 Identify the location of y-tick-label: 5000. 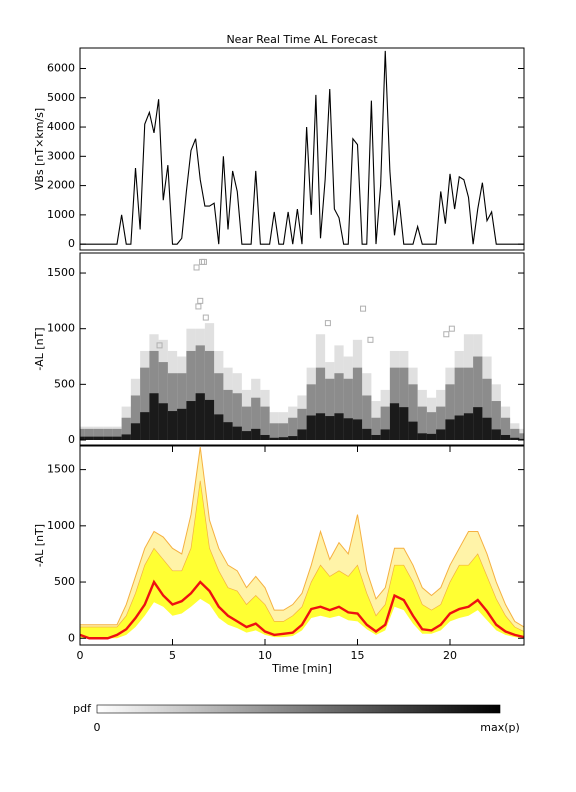
(61, 97).